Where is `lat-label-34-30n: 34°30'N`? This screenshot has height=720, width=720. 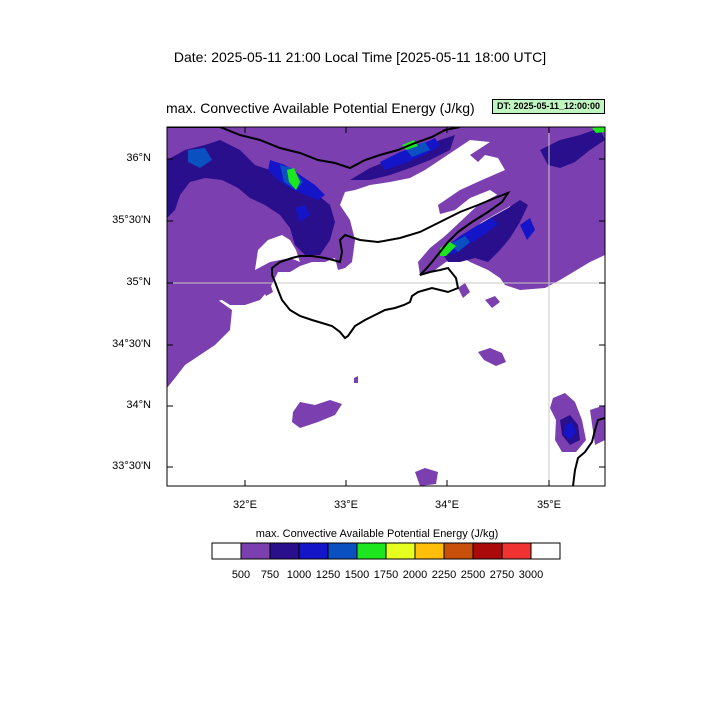 lat-label-34-30n: 34°30'N is located at coordinates (131, 344).